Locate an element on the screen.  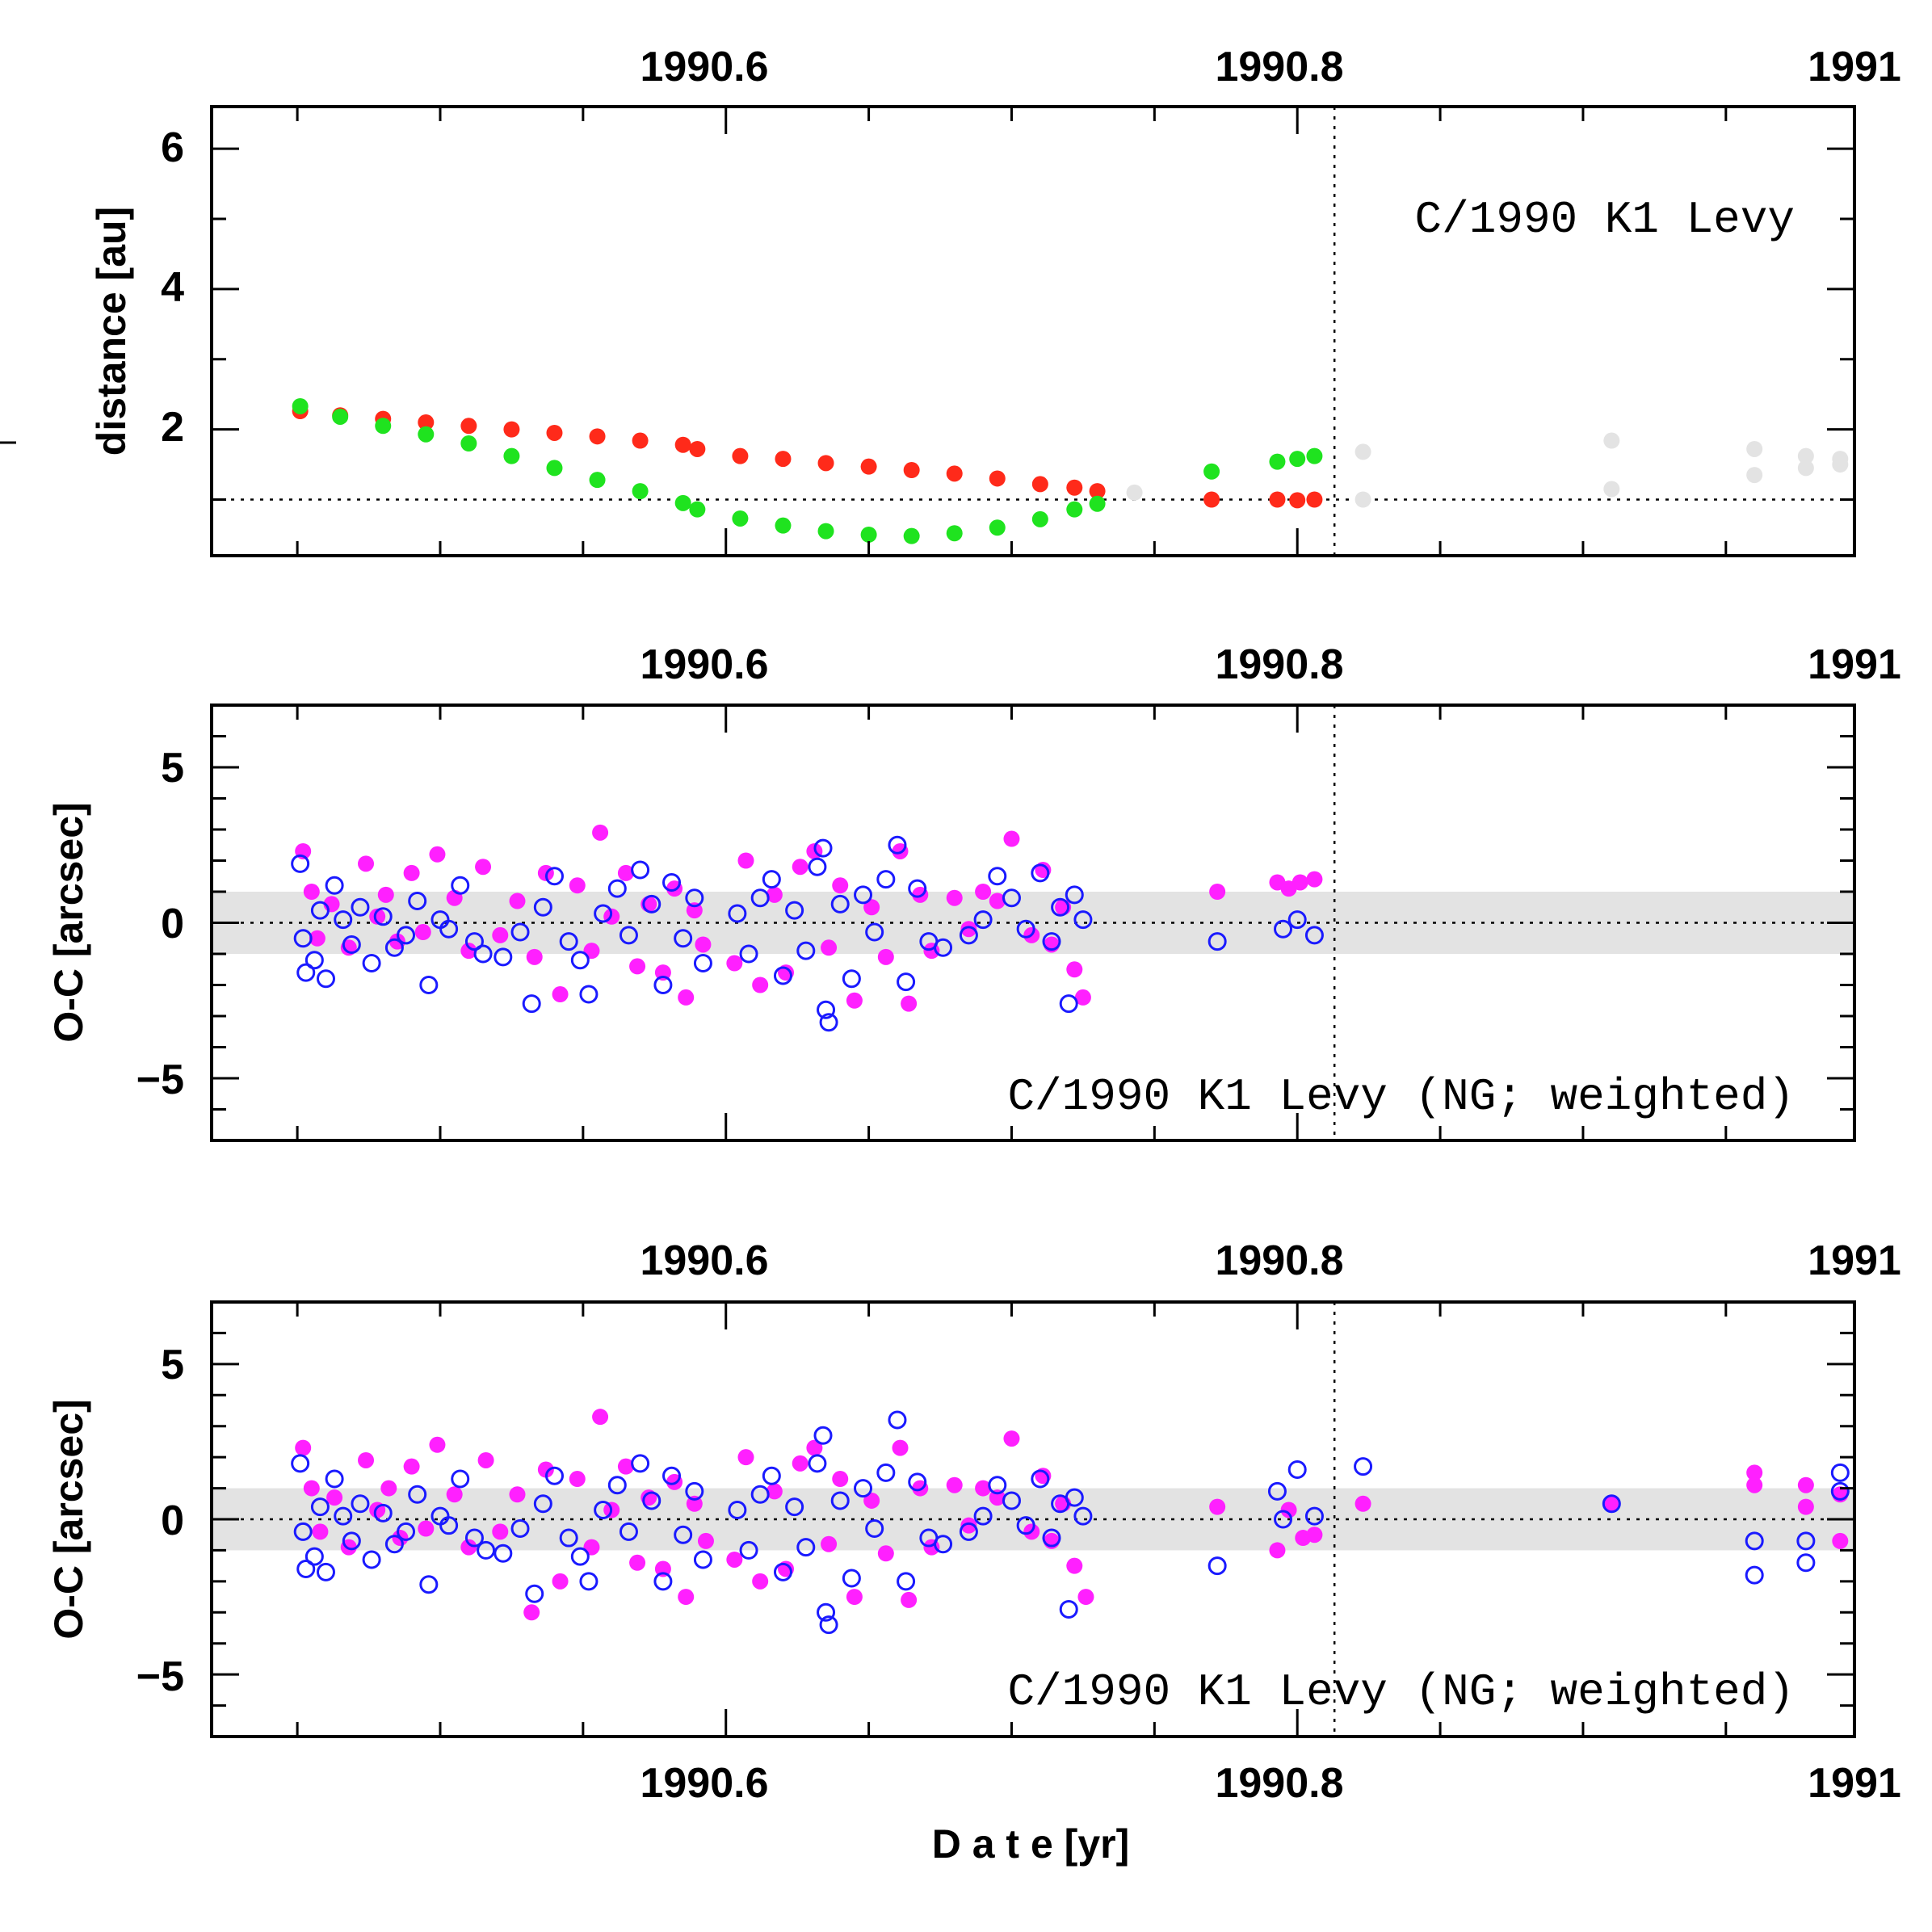
ytick-label: 0 is located at coordinates (172, 924).